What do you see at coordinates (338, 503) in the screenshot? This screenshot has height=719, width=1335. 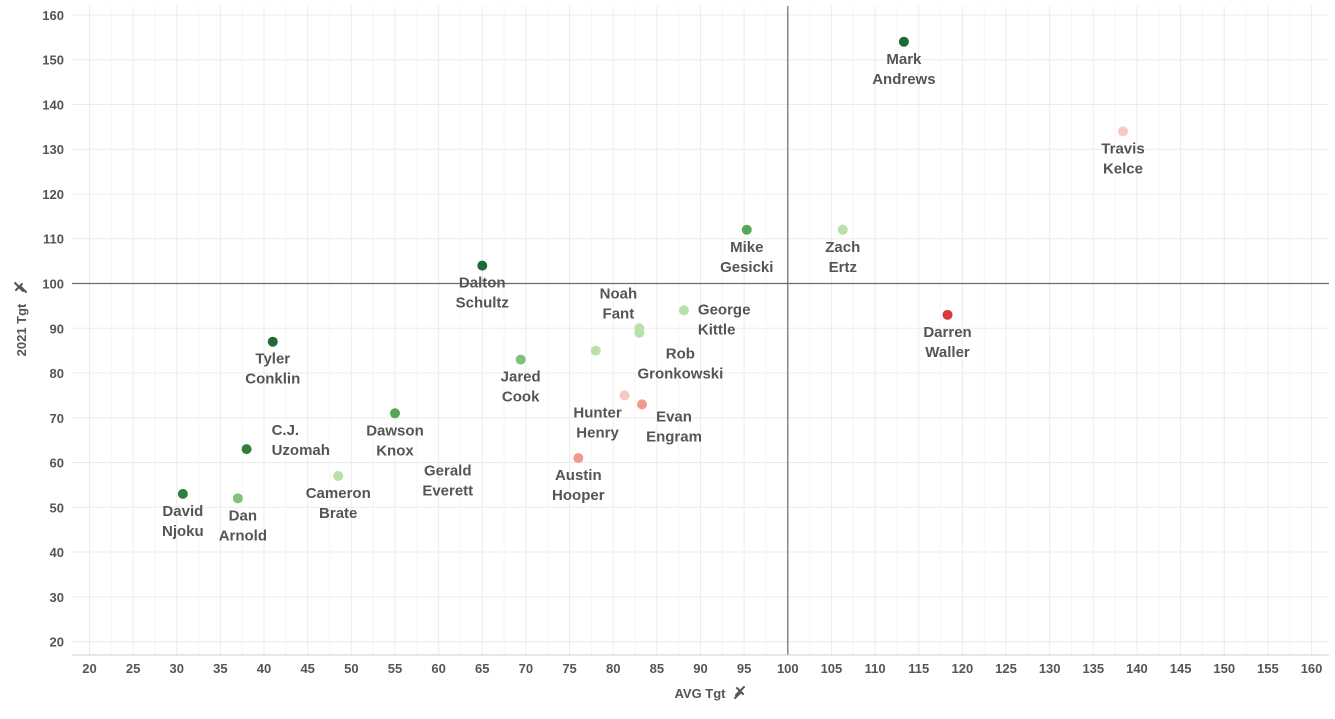 I see `point-label: Cameron Brate` at bounding box center [338, 503].